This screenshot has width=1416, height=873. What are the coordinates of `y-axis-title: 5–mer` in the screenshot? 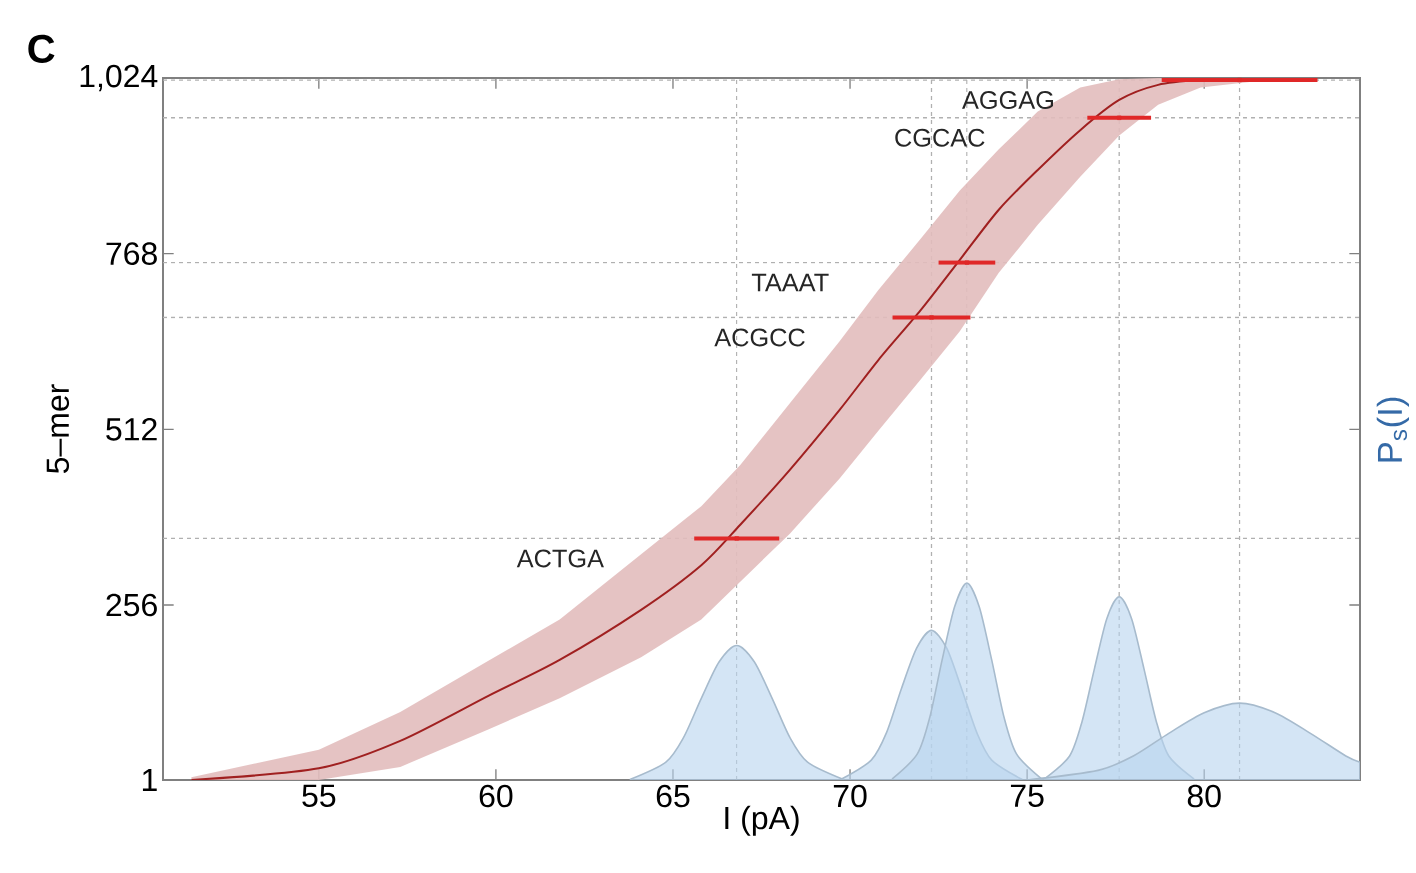 It's located at (58, 429).